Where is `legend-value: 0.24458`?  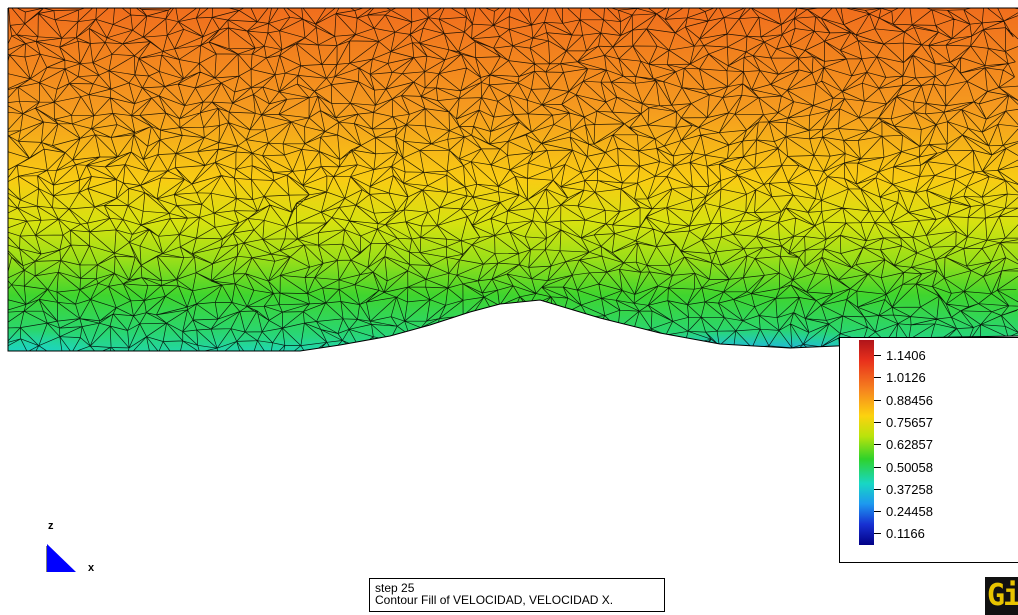 legend-value: 0.24458 is located at coordinates (909, 512).